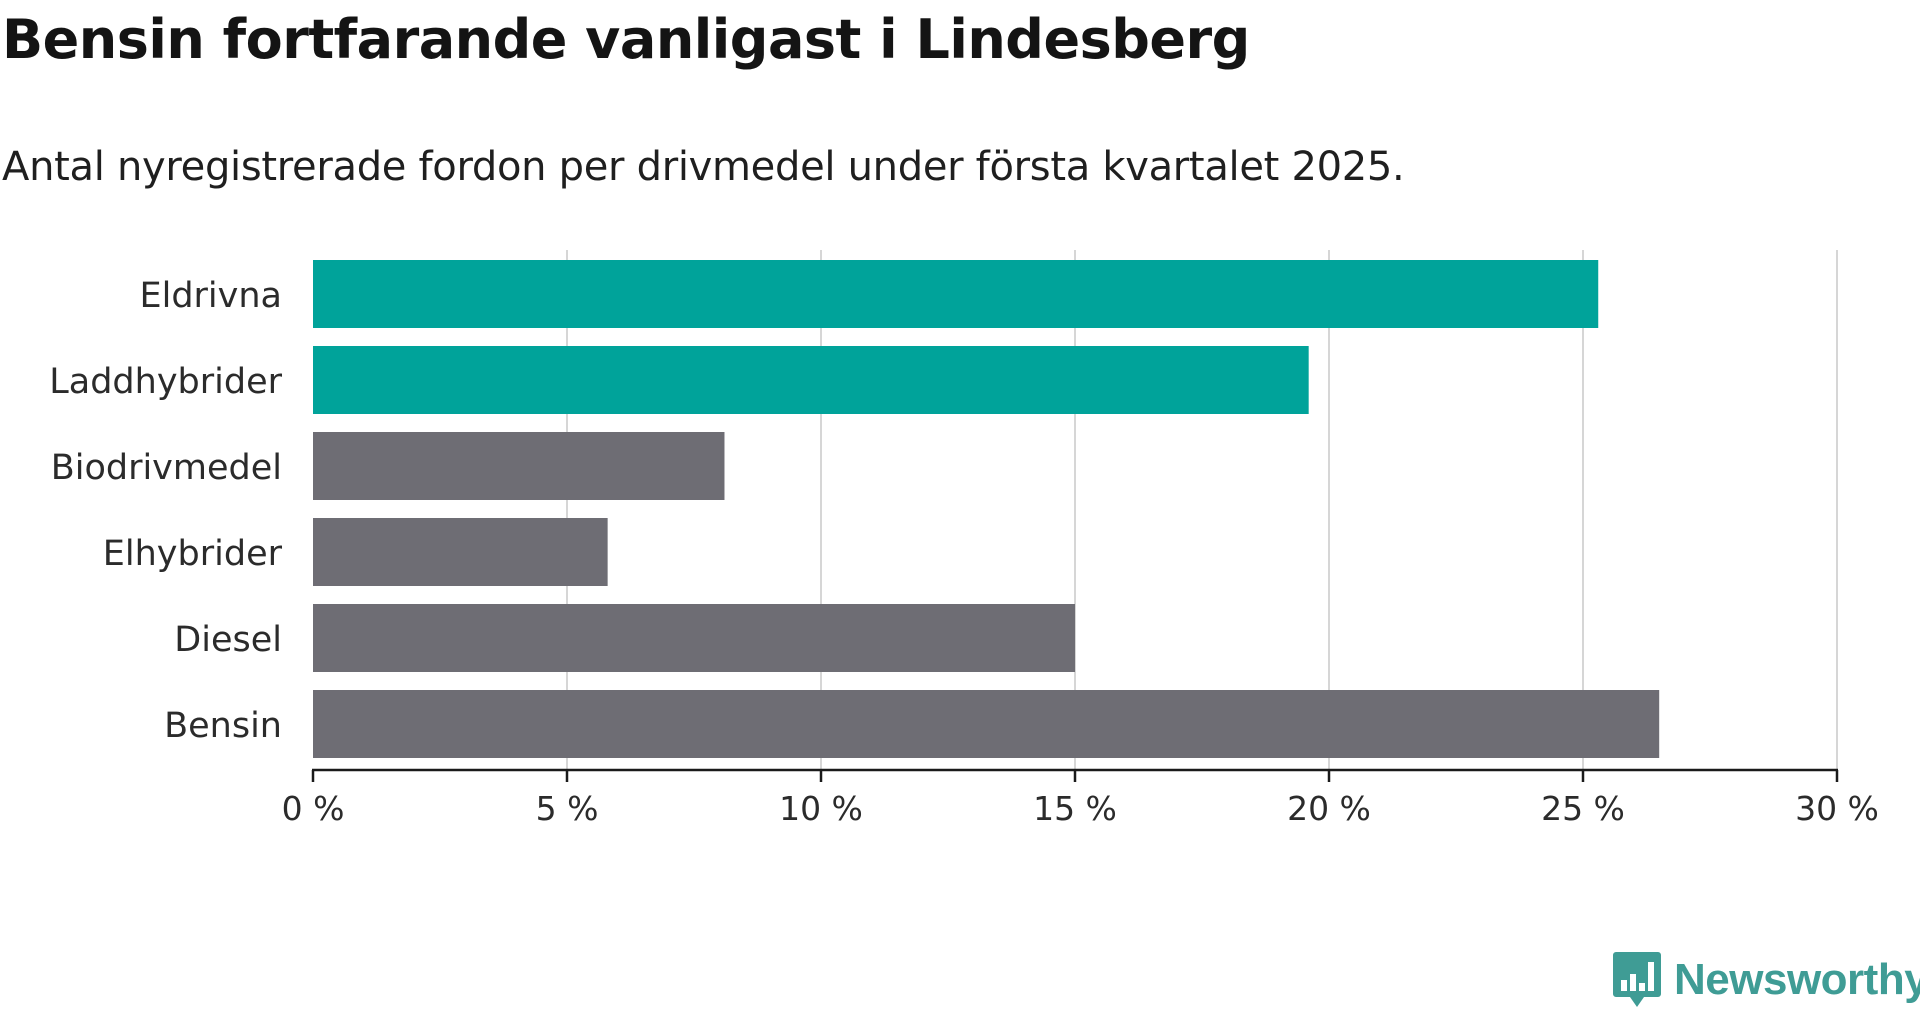  I want to click on x-tick-label: 5 %, so click(567, 808).